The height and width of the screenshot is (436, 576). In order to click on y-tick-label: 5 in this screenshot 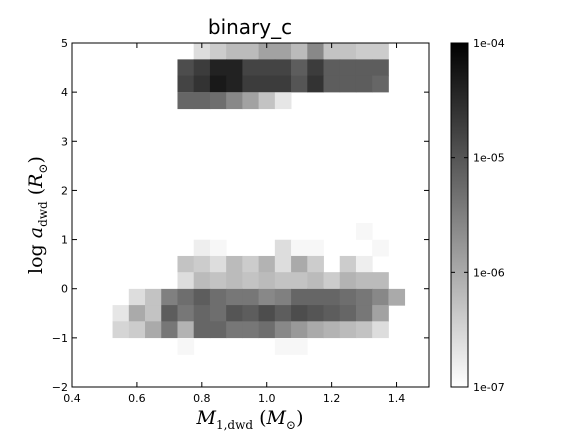, I will do `click(64, 43)`.